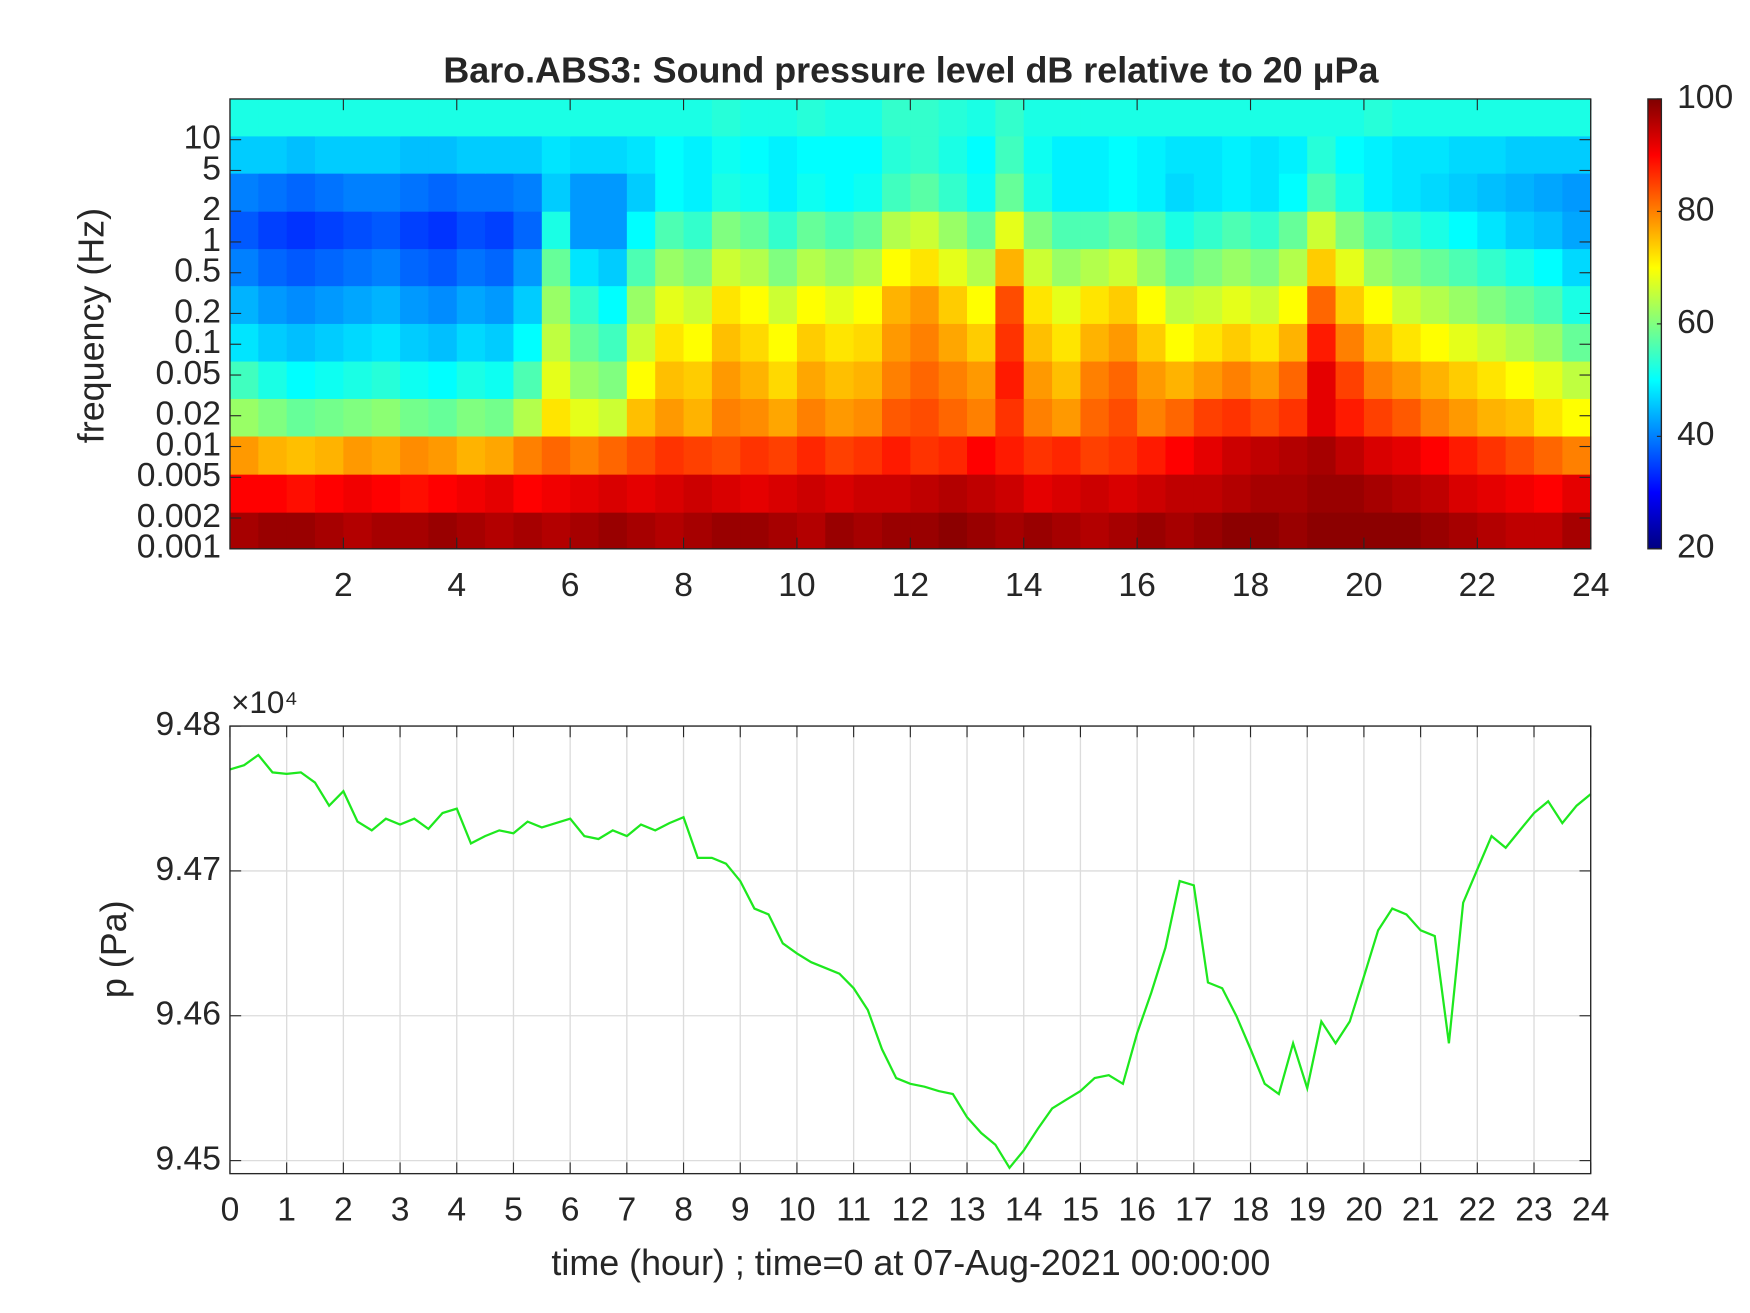 This screenshot has height=1313, width=1750. I want to click on x-tick-label: 18, so click(1250, 585).